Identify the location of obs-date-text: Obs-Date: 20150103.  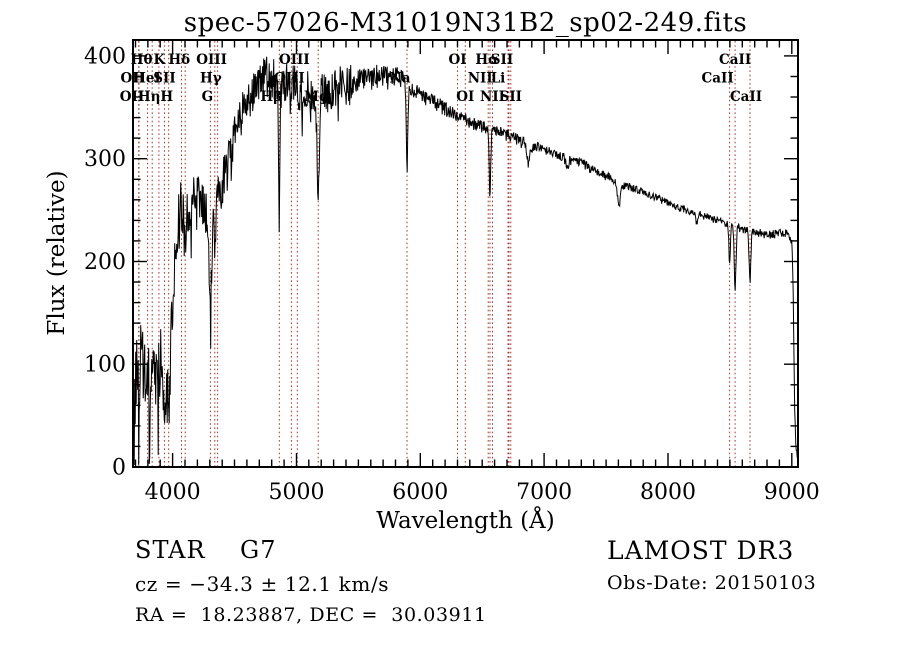
(712, 583).